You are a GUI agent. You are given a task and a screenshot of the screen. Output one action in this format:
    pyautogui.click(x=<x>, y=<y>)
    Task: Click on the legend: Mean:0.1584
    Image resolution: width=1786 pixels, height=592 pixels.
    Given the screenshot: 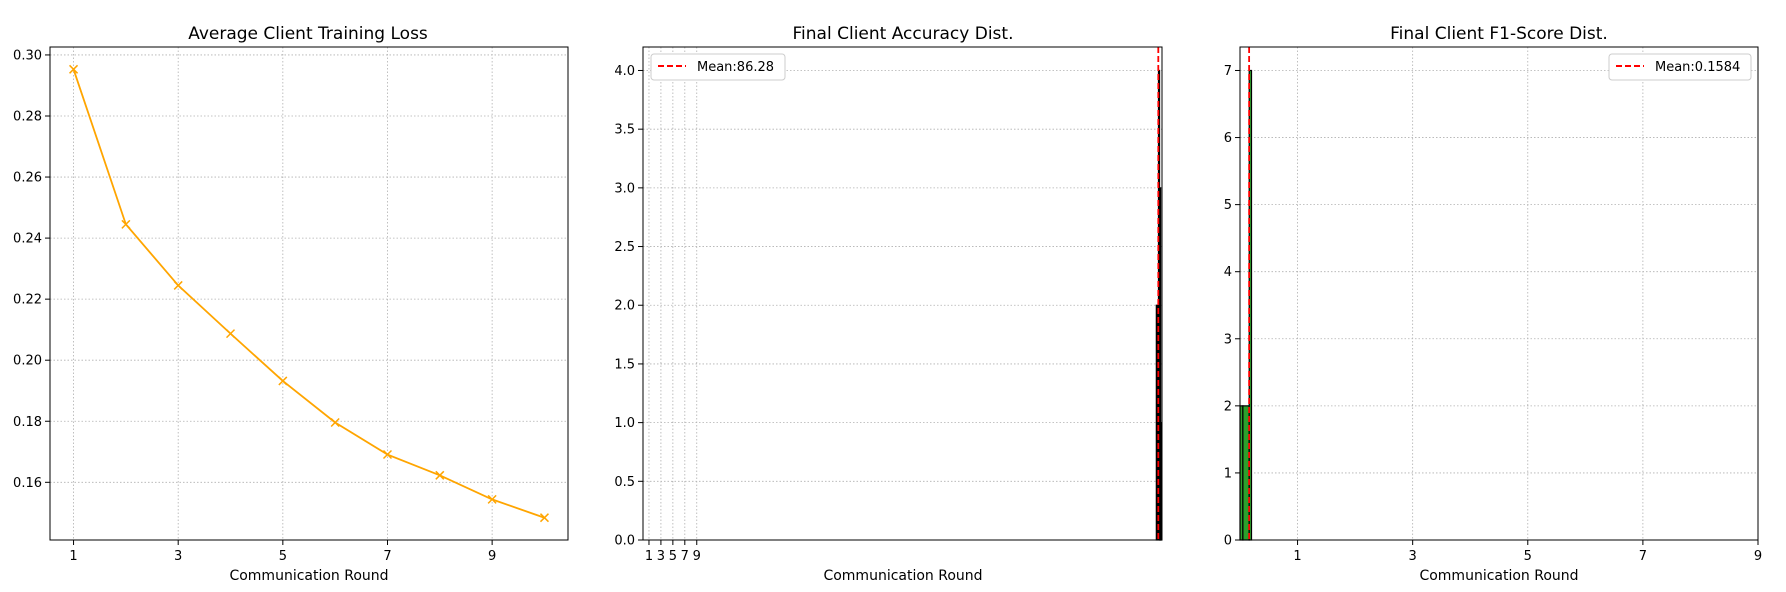 What is the action you would take?
    pyautogui.click(x=1680, y=67)
    